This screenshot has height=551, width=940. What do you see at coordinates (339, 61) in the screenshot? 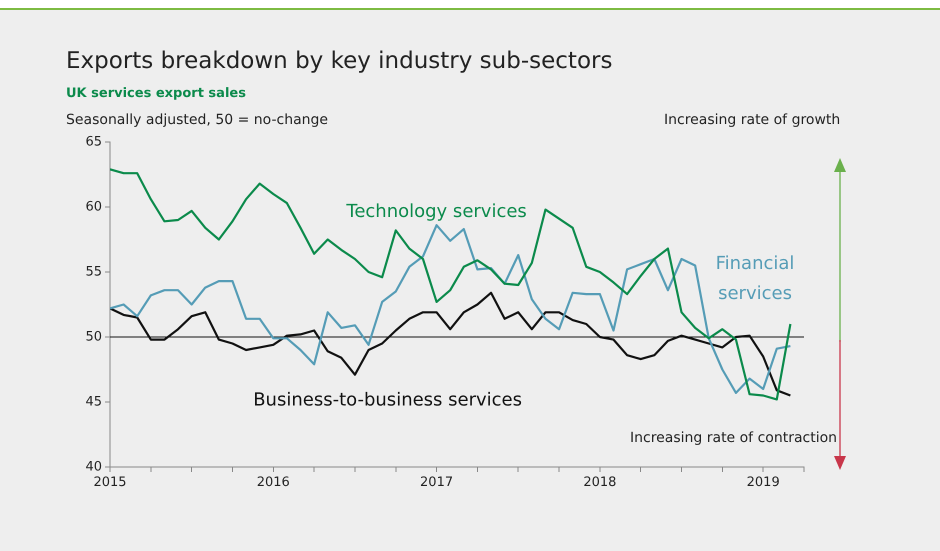
I see `chart-title: Exports breakdown by key industry sub-sectors` at bounding box center [339, 61].